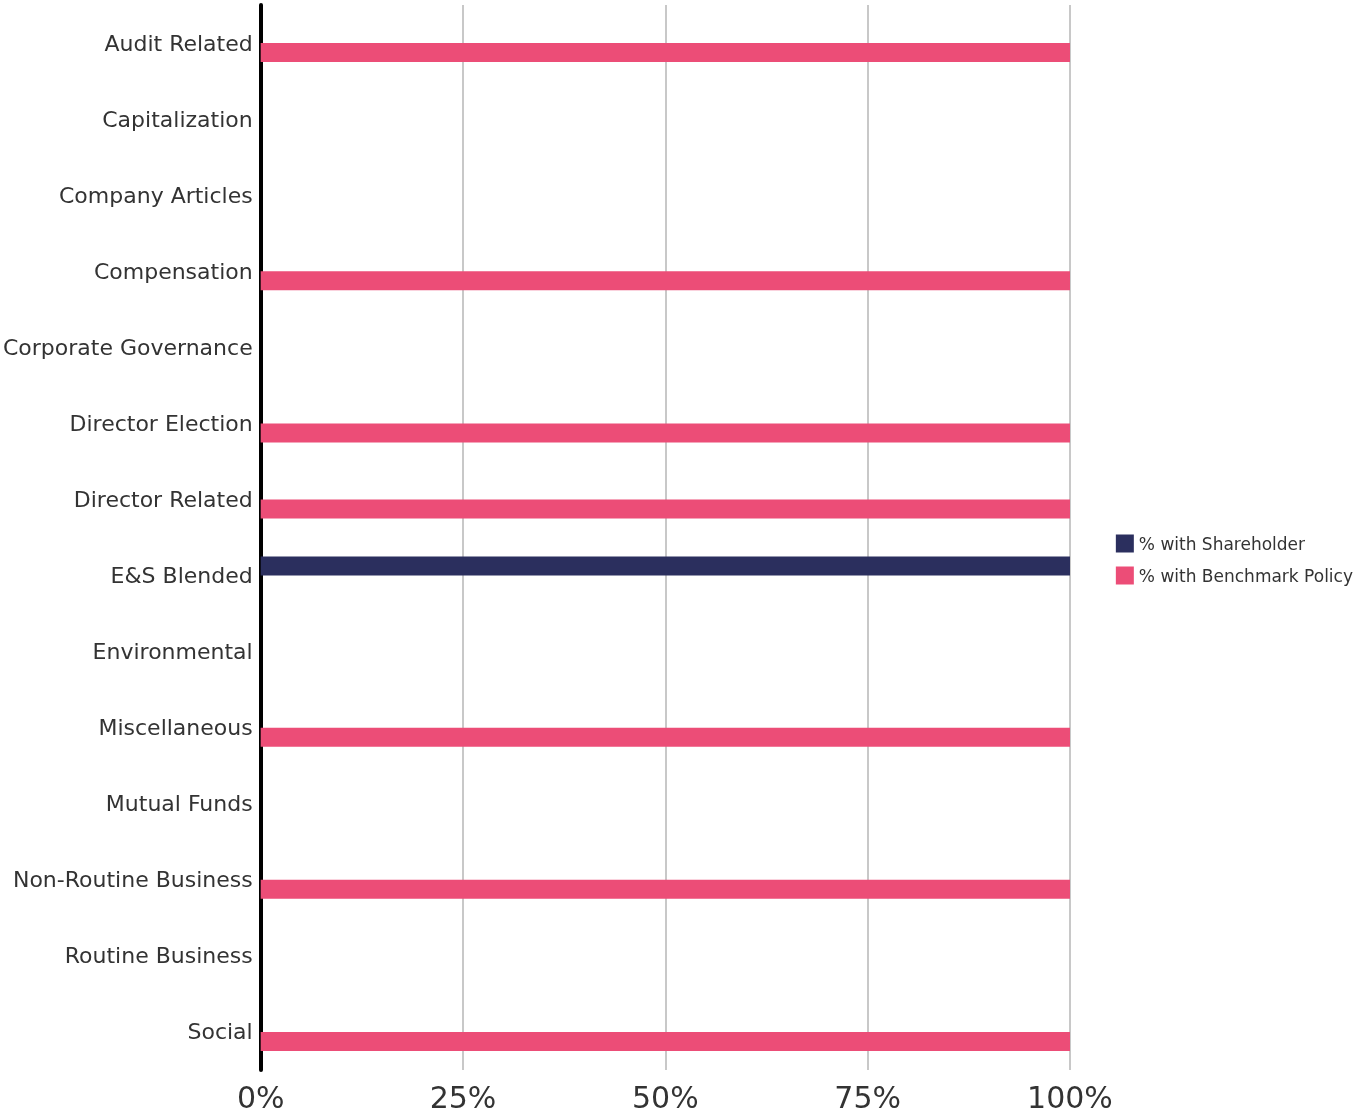  What do you see at coordinates (161, 423) in the screenshot?
I see `y-tick-label: Director Election` at bounding box center [161, 423].